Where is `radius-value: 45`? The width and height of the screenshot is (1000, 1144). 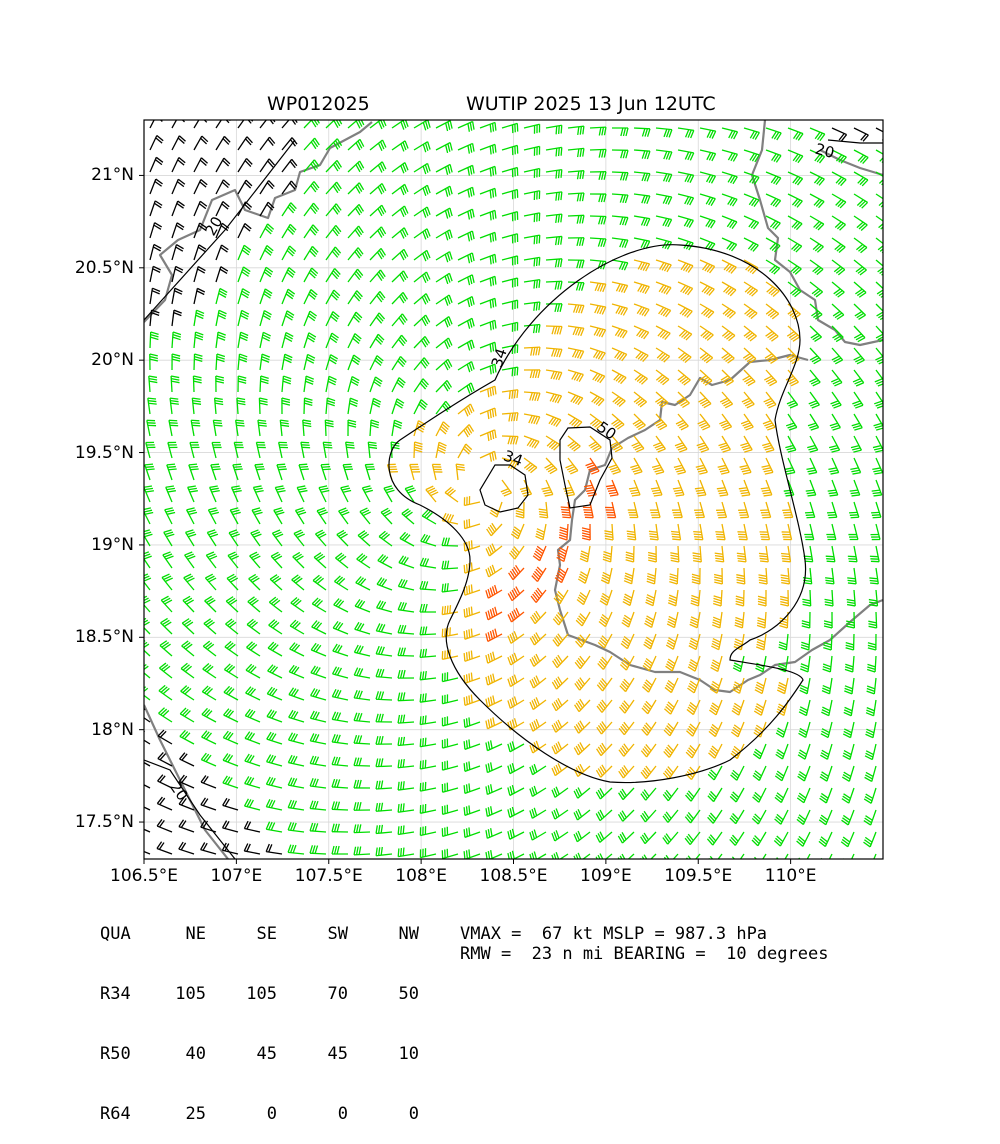 radius-value: 45 is located at coordinates (241, 1054).